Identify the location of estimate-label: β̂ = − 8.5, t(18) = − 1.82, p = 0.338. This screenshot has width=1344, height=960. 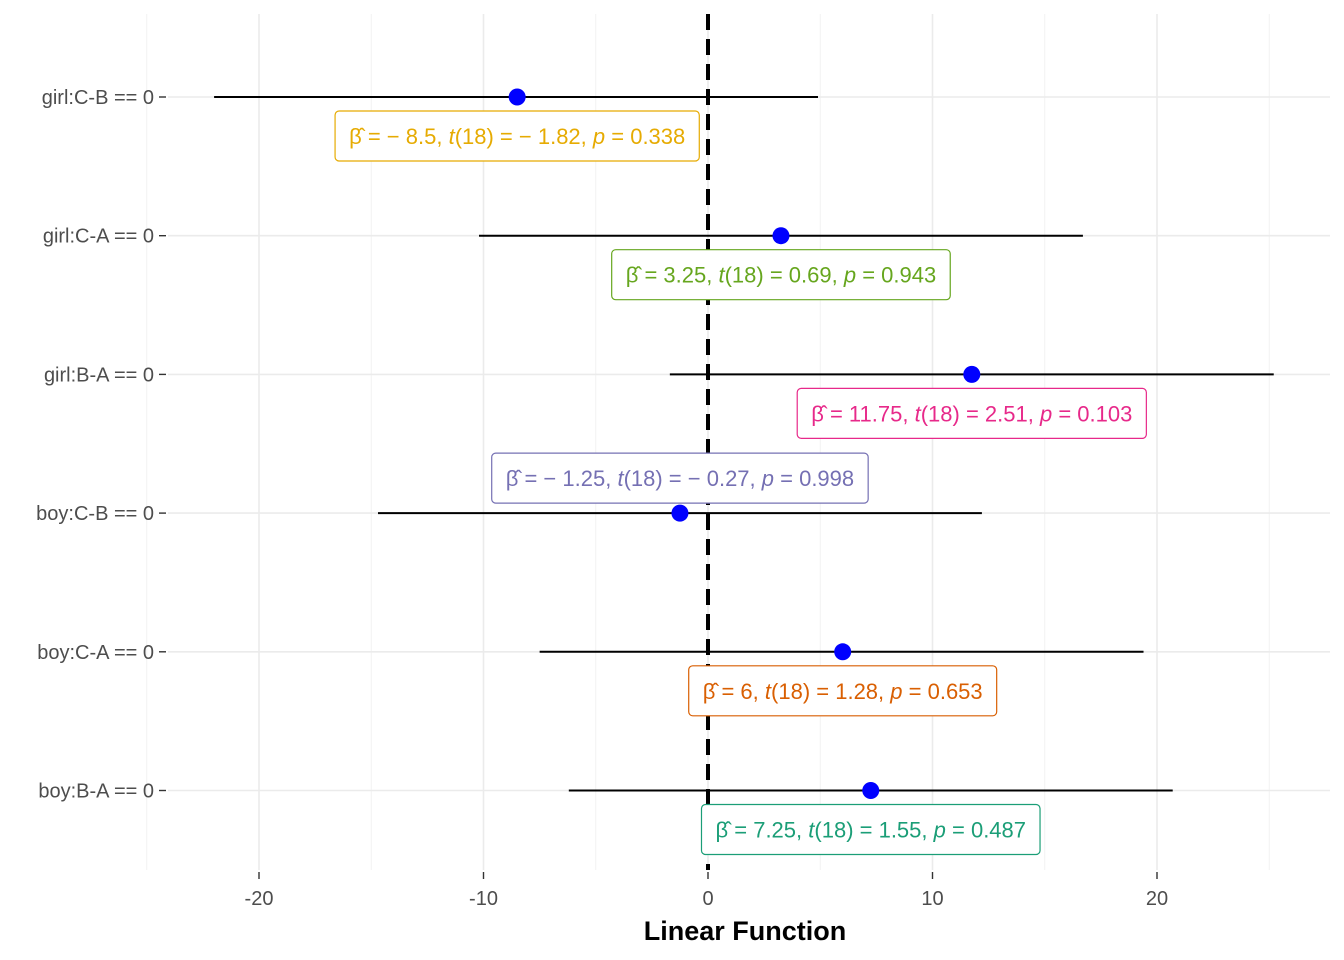
(517, 136).